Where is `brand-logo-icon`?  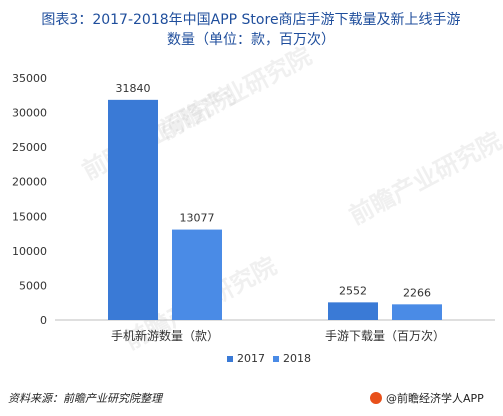 brand-logo-icon is located at coordinates (376, 398).